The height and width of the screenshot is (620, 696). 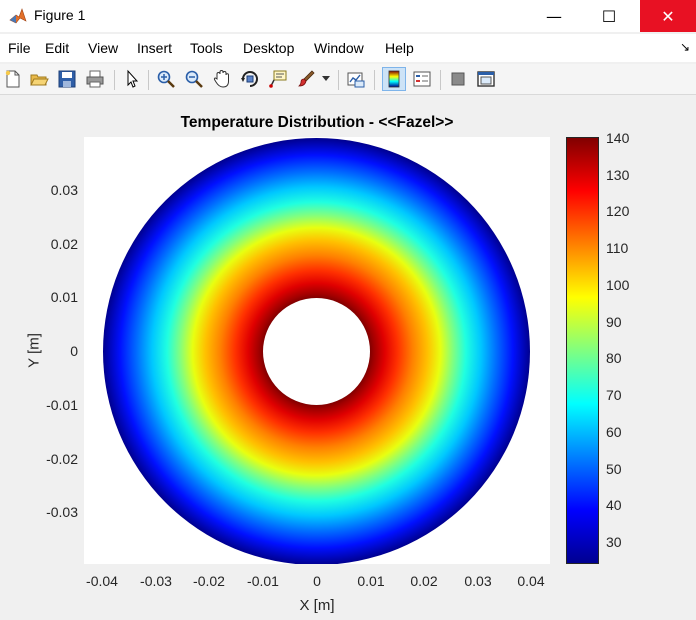 I want to click on y-tick-label: 0, so click(x=74, y=351).